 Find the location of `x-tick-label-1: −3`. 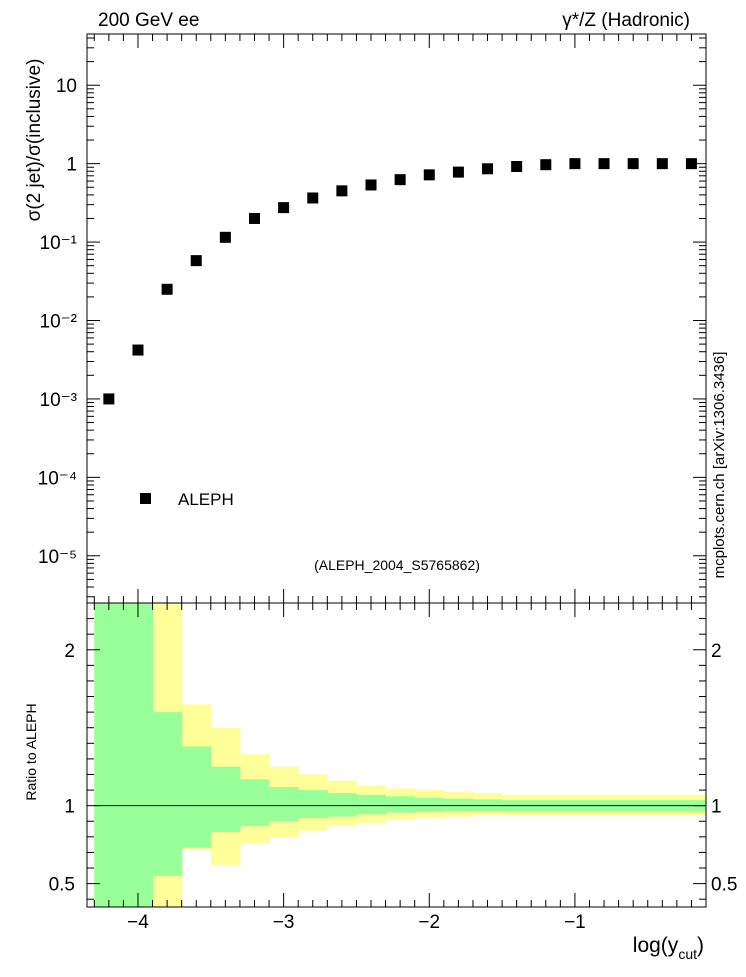

x-tick-label-1: −3 is located at coordinates (284, 922).